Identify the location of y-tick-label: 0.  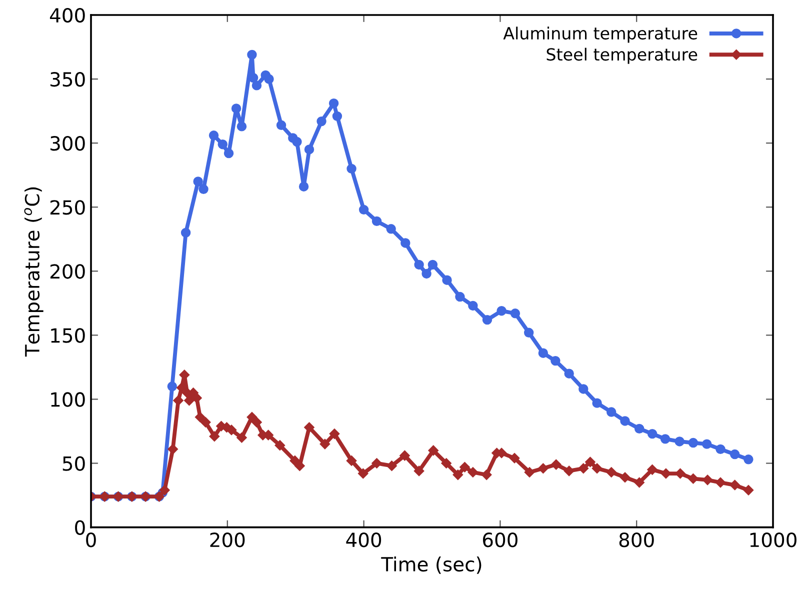
(80, 527).